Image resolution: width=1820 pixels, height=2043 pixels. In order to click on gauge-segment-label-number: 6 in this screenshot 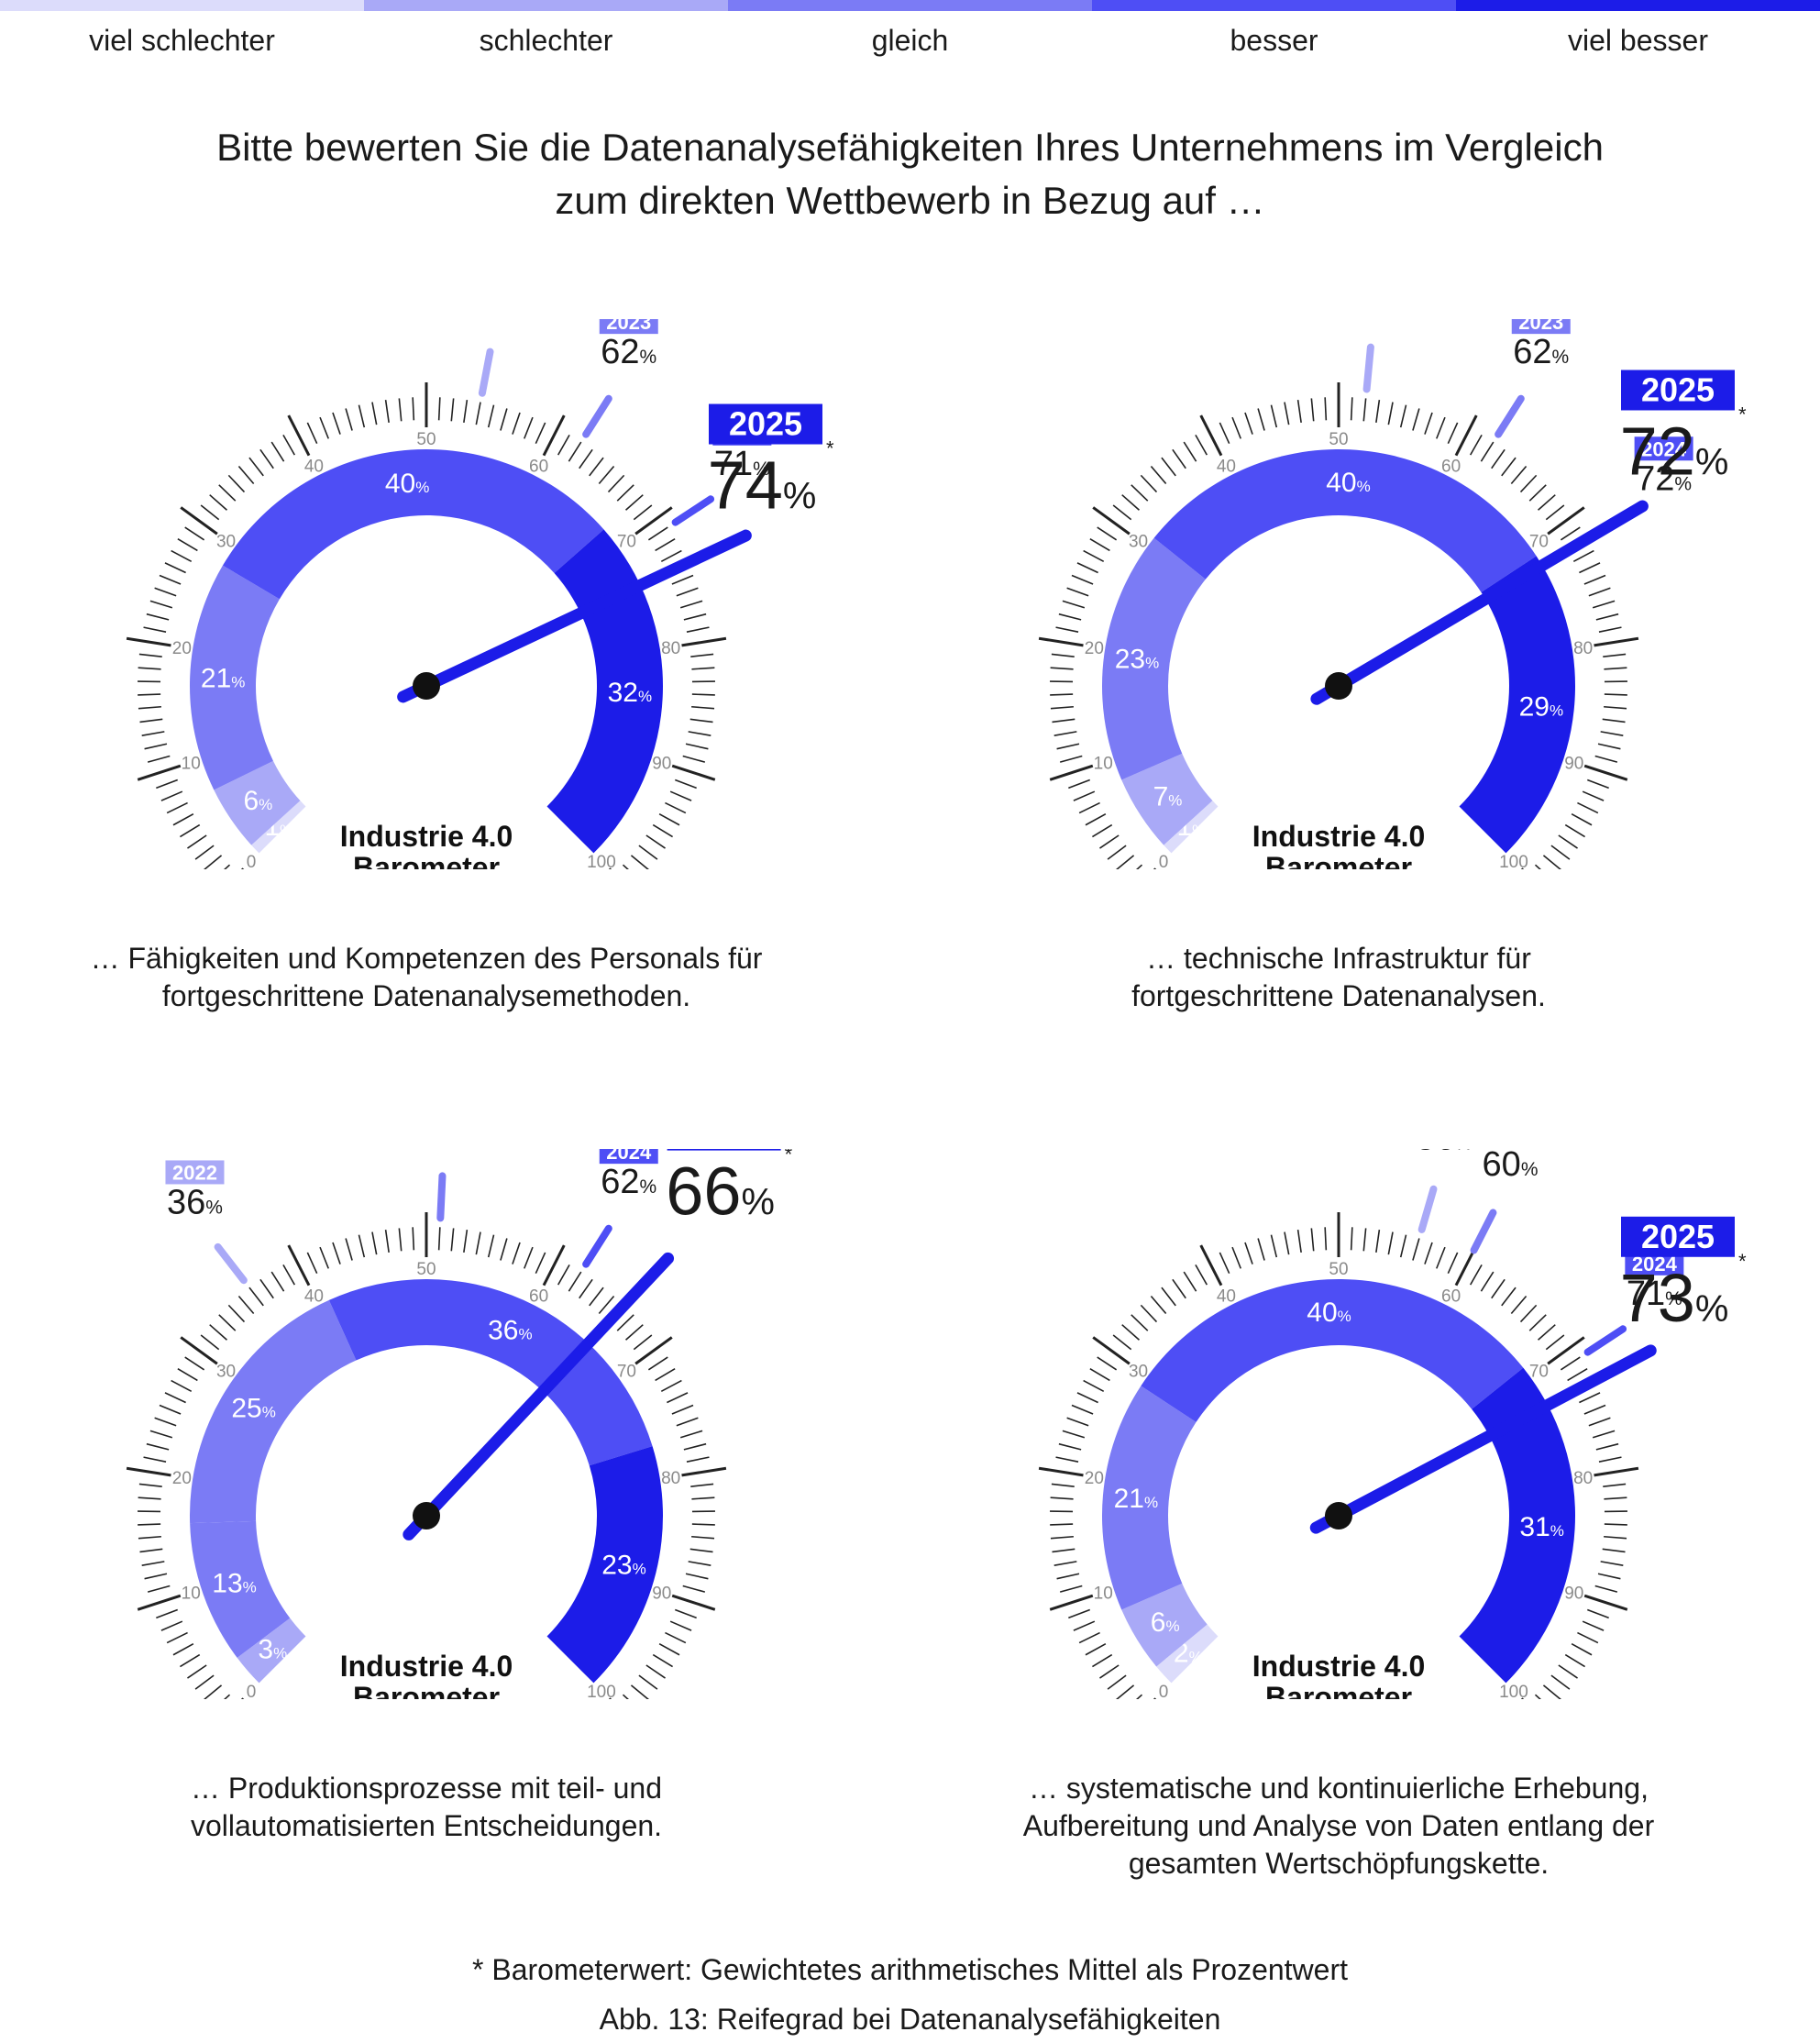, I will do `click(251, 801)`.